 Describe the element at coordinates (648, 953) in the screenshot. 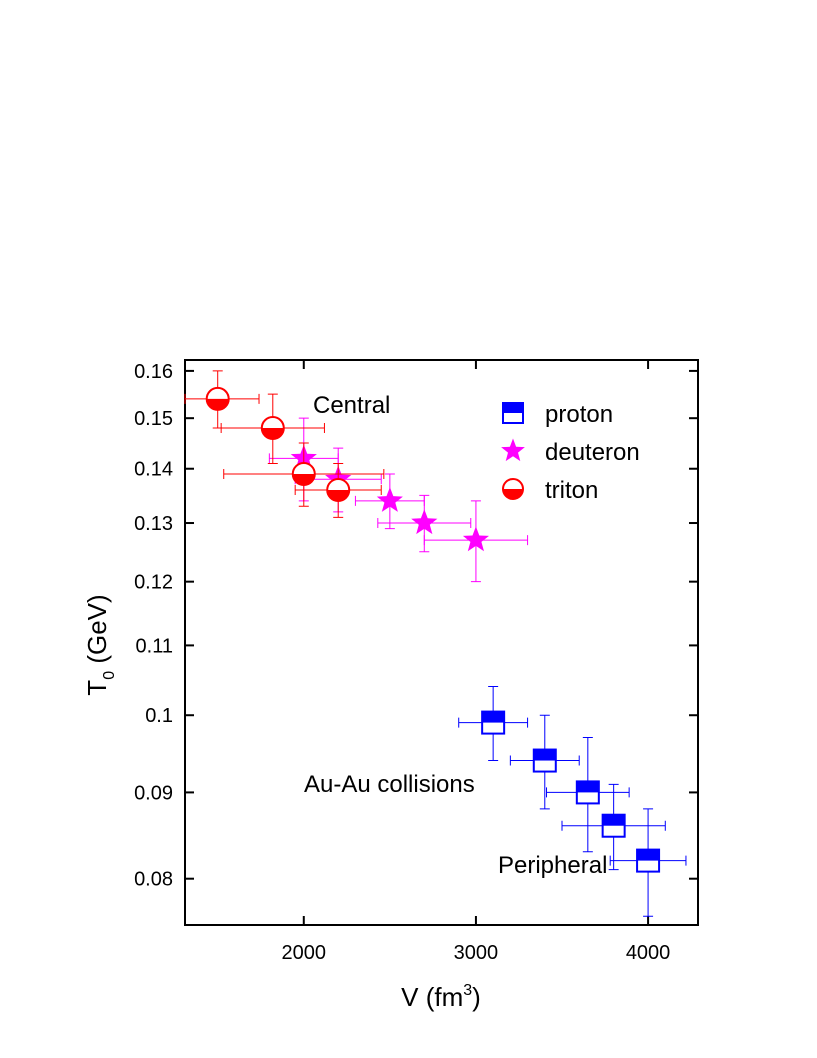

I see `x-tick-label: 4000` at that location.